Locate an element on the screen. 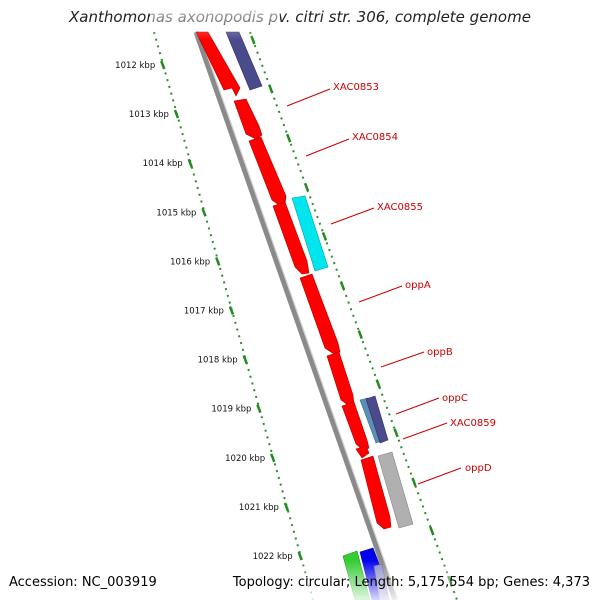 Image resolution: width=600 pixels, height=600 pixels. leader-oppa is located at coordinates (380, 294).